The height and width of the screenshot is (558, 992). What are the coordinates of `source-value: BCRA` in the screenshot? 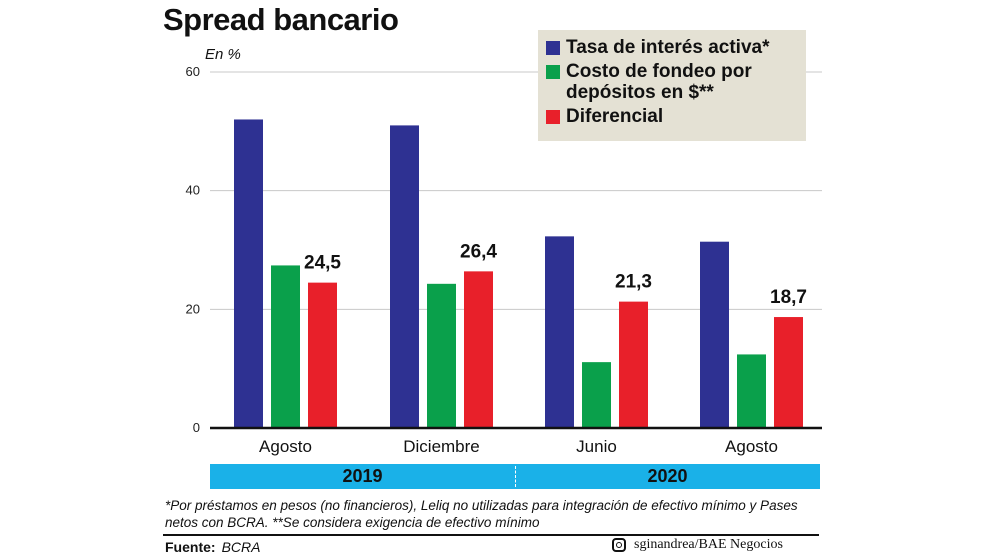 It's located at (241, 547).